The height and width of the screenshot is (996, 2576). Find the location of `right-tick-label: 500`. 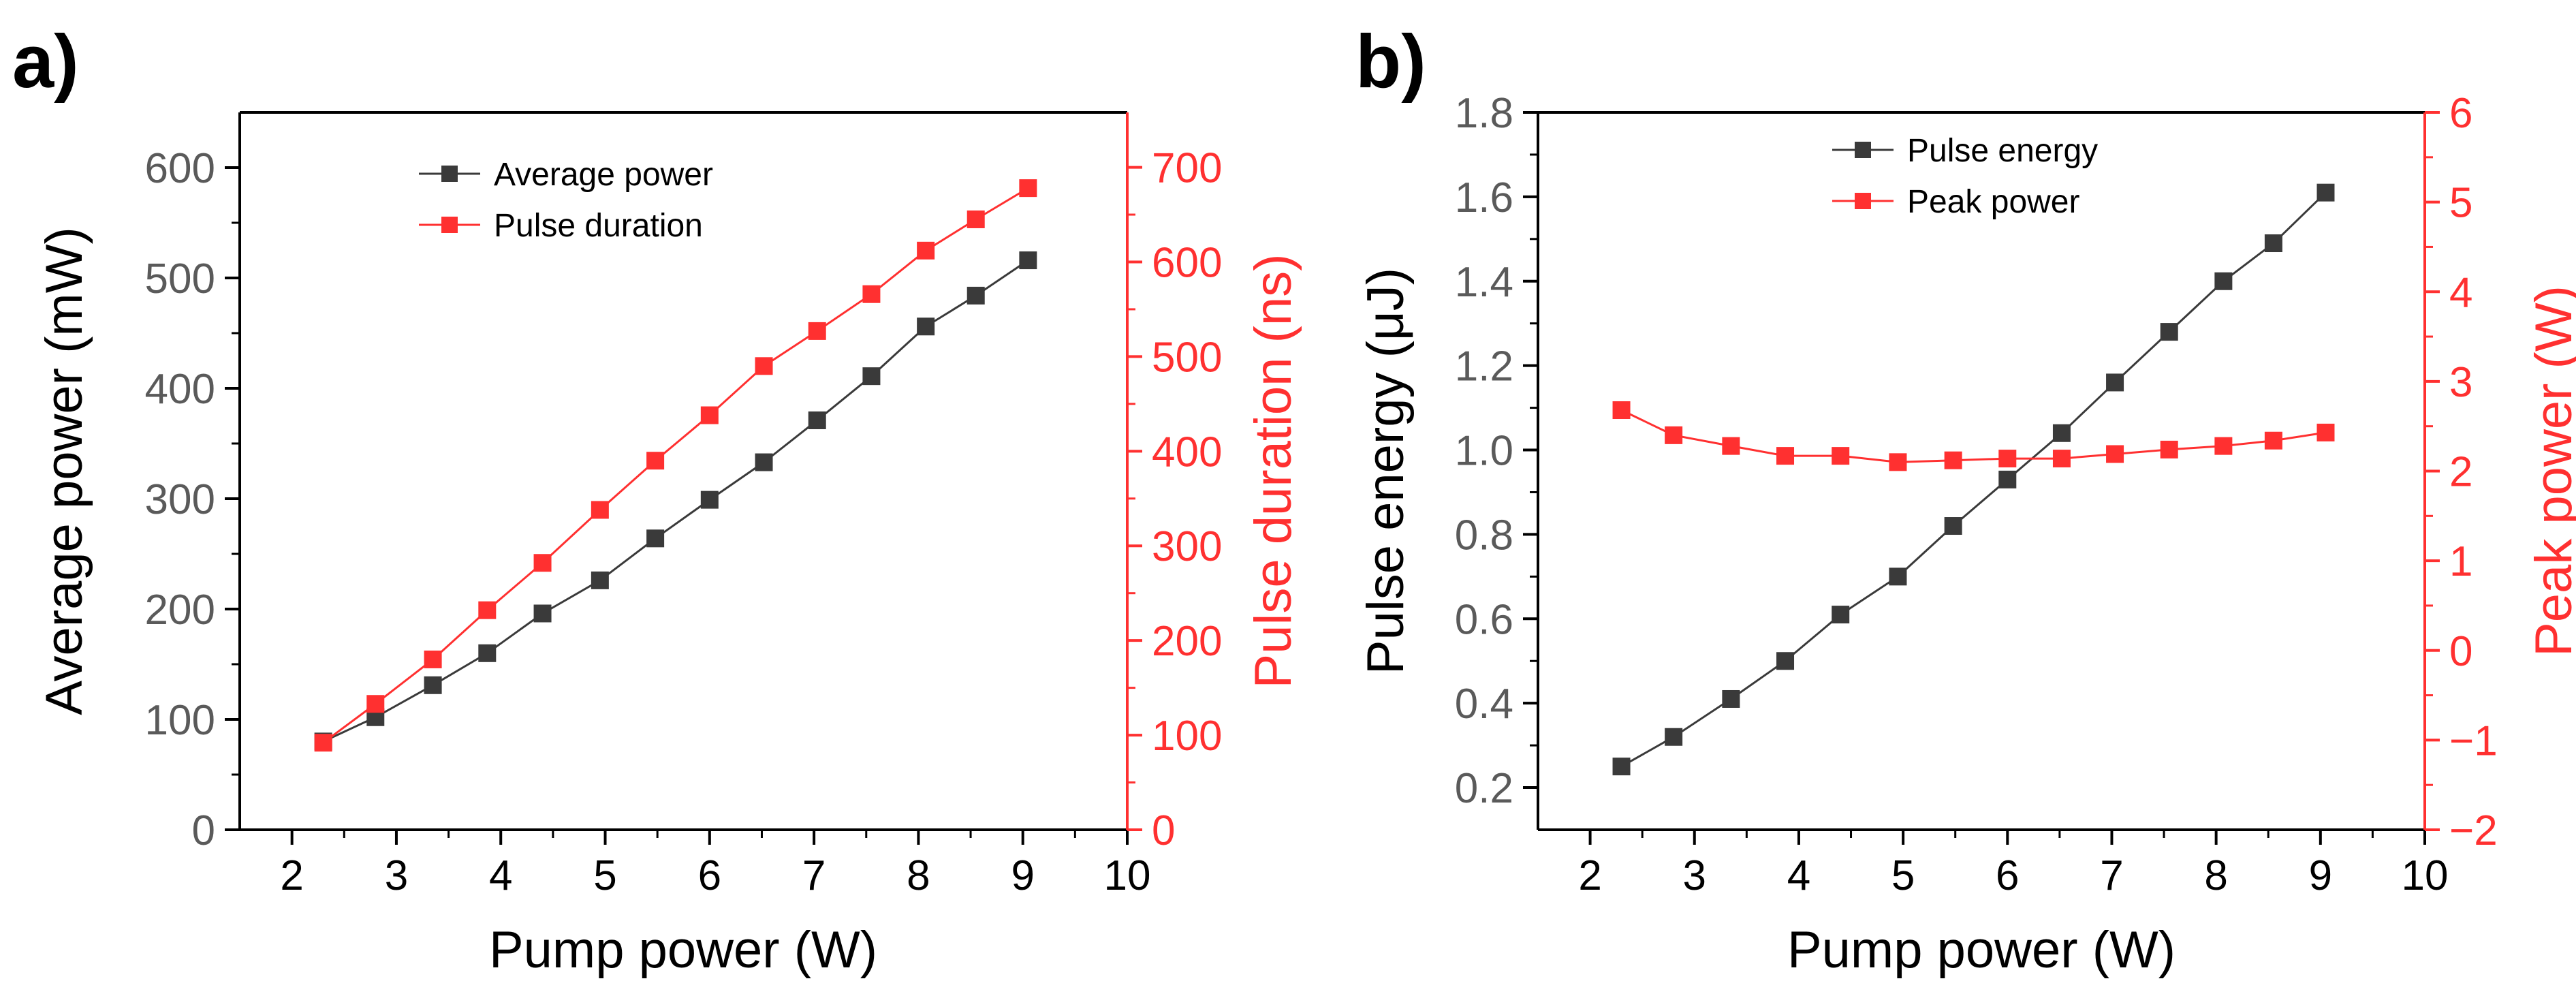

right-tick-label: 500 is located at coordinates (1187, 357).